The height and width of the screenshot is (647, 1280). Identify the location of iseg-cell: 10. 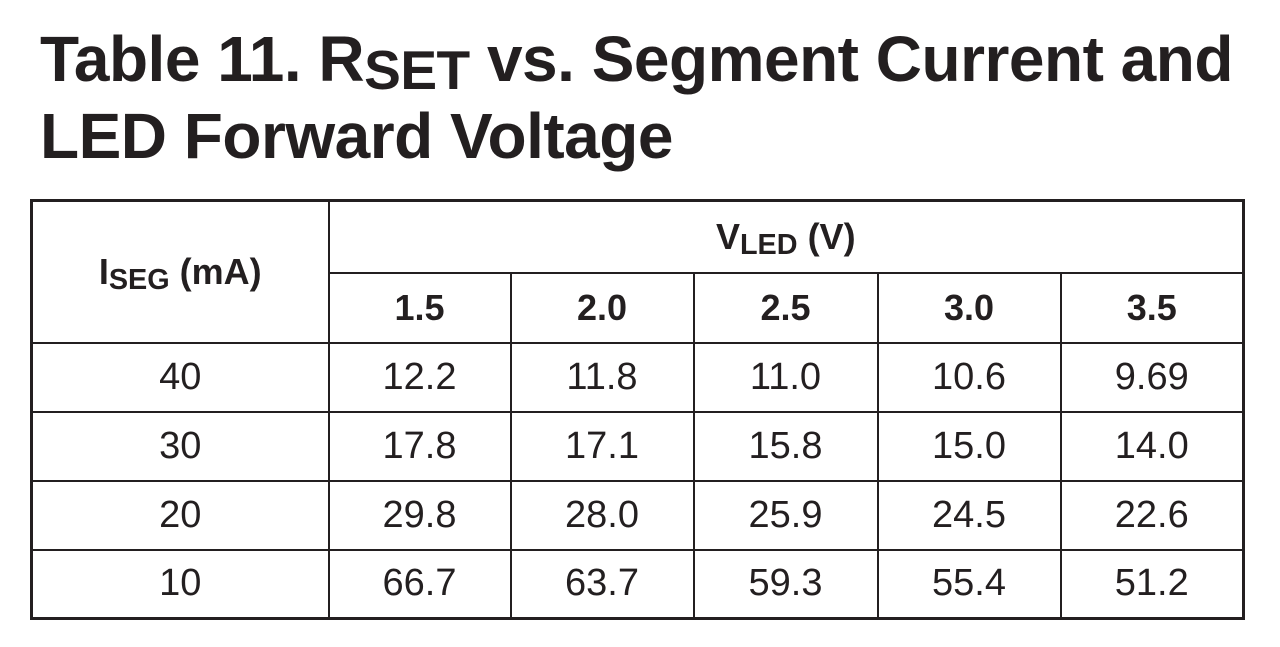
(180, 584).